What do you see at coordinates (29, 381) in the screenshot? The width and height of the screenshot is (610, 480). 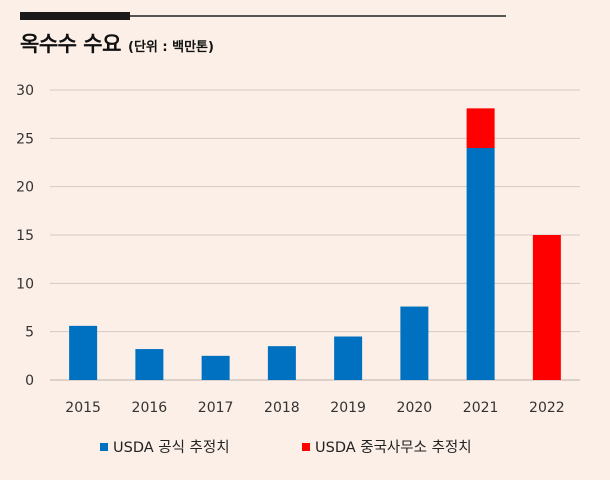 I see `y-tick-label: 0` at bounding box center [29, 381].